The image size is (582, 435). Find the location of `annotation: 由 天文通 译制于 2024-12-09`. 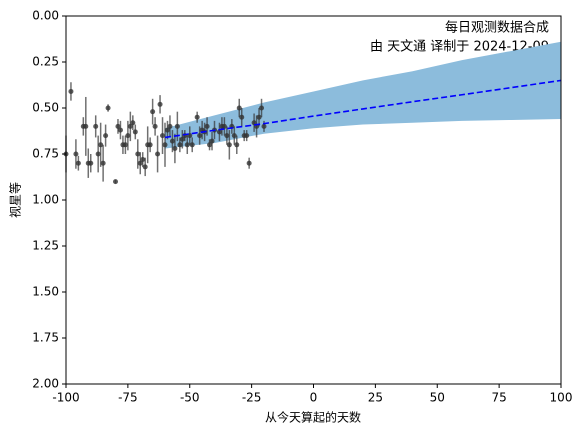

annotation: 由 天文通 译制于 2024-12-09 is located at coordinates (459, 47).